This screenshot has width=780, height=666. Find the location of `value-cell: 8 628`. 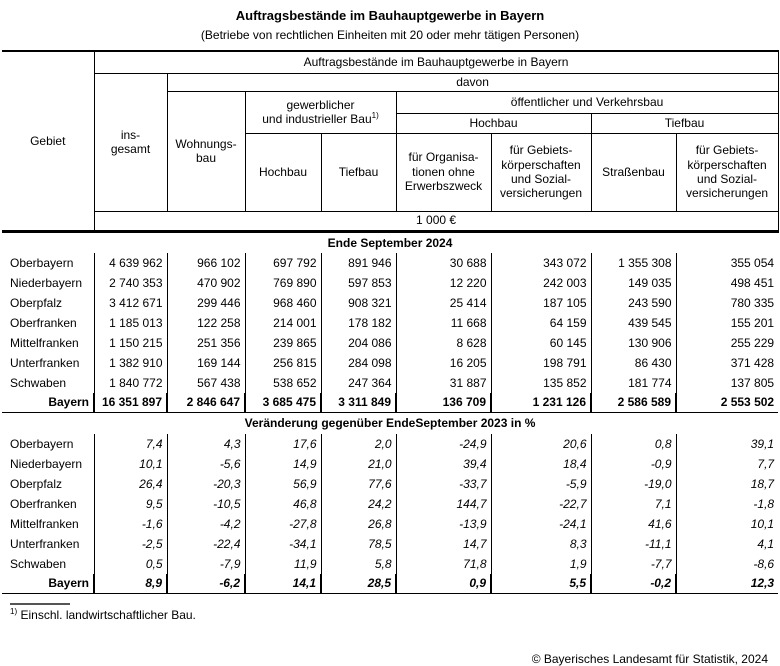

value-cell: 8 628 is located at coordinates (443, 342).